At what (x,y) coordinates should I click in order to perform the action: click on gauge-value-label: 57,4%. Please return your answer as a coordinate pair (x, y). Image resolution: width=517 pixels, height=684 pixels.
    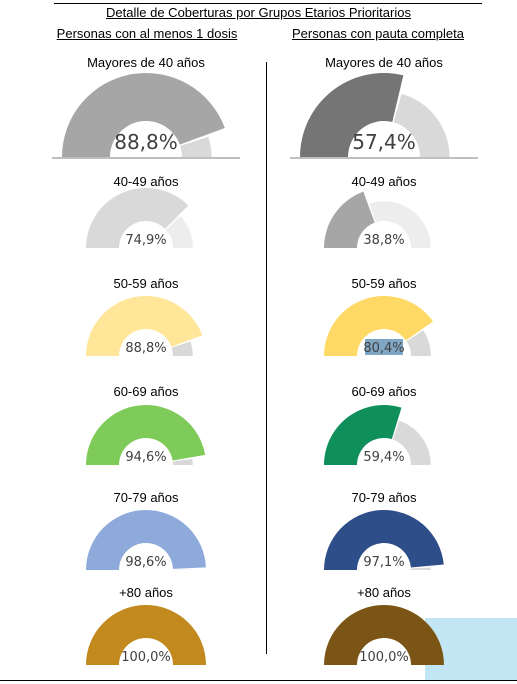
    Looking at the image, I should click on (384, 142).